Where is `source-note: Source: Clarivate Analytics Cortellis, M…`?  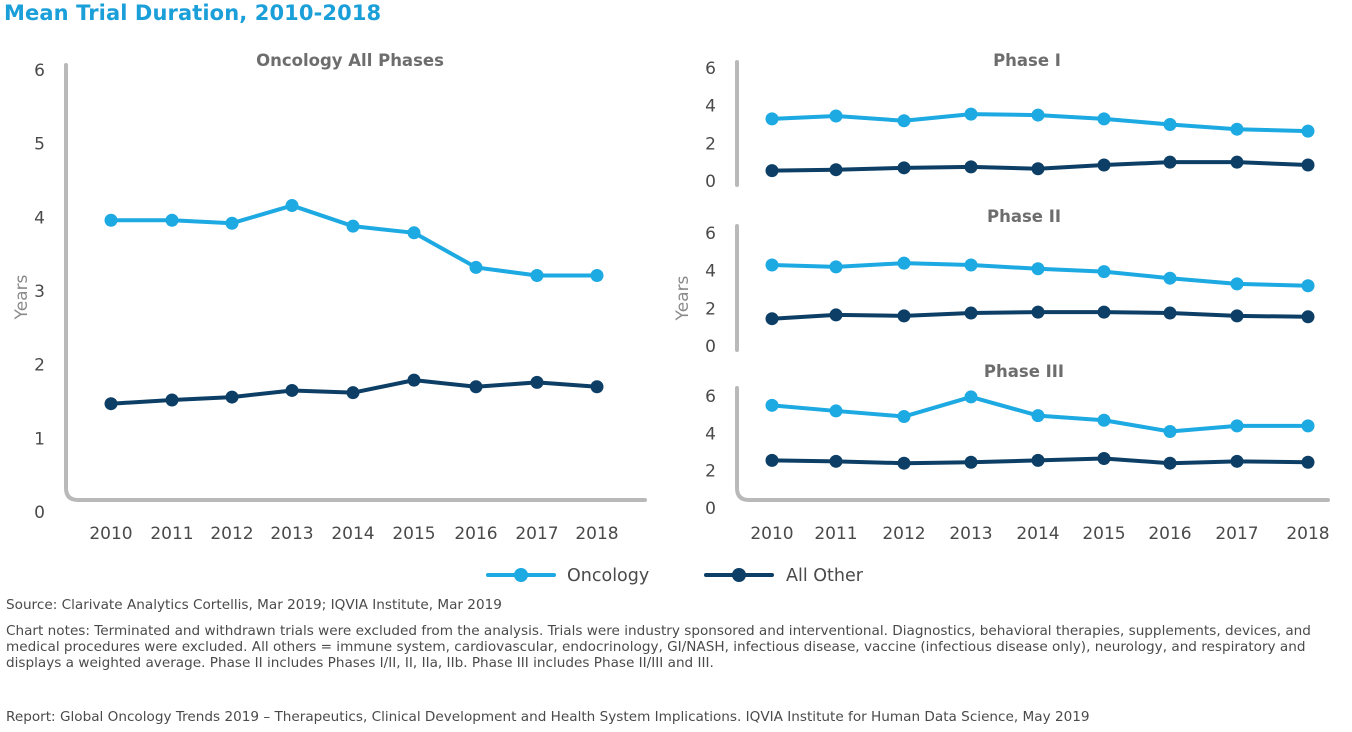 source-note: Source: Clarivate Analytics Cortellis, M… is located at coordinates (254, 605).